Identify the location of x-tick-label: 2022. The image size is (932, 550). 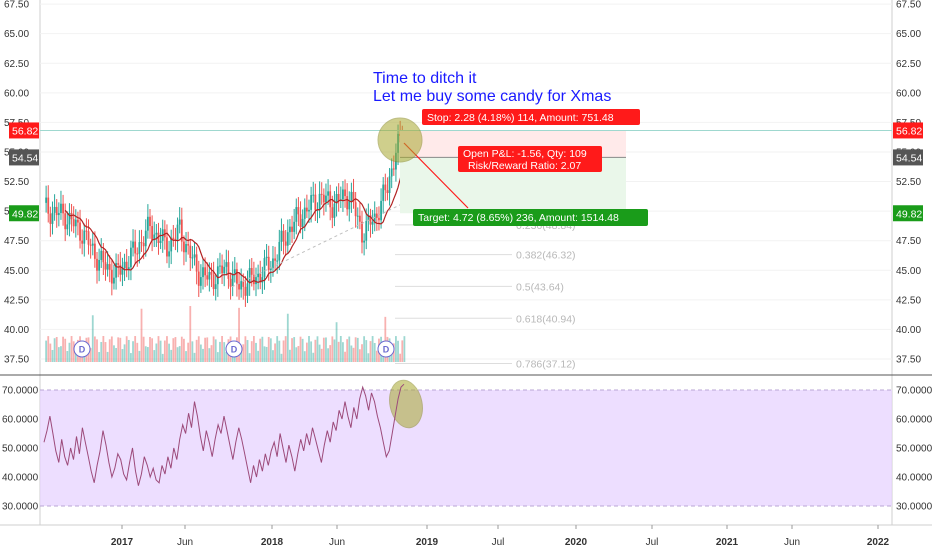
(878, 542).